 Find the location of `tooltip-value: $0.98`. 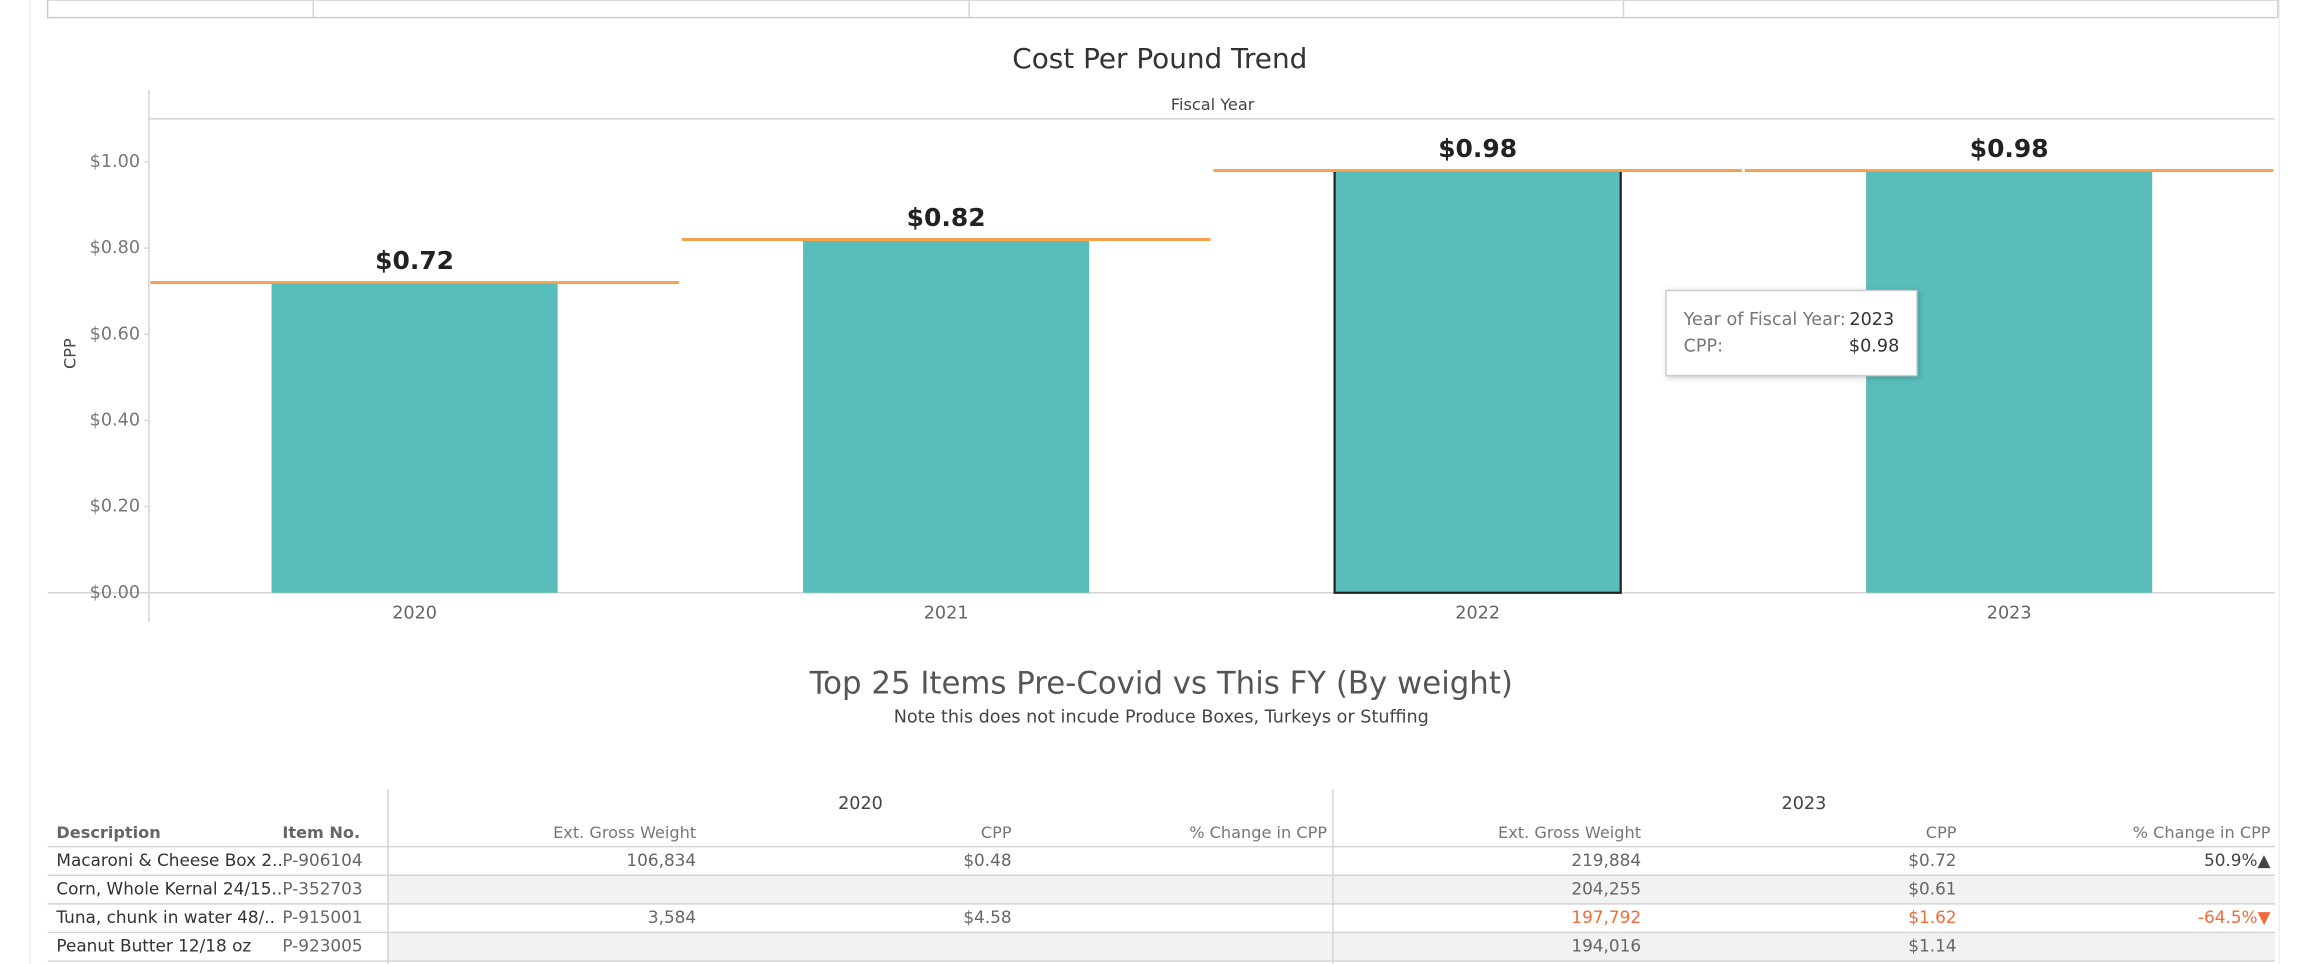

tooltip-value: $0.98 is located at coordinates (1874, 346).